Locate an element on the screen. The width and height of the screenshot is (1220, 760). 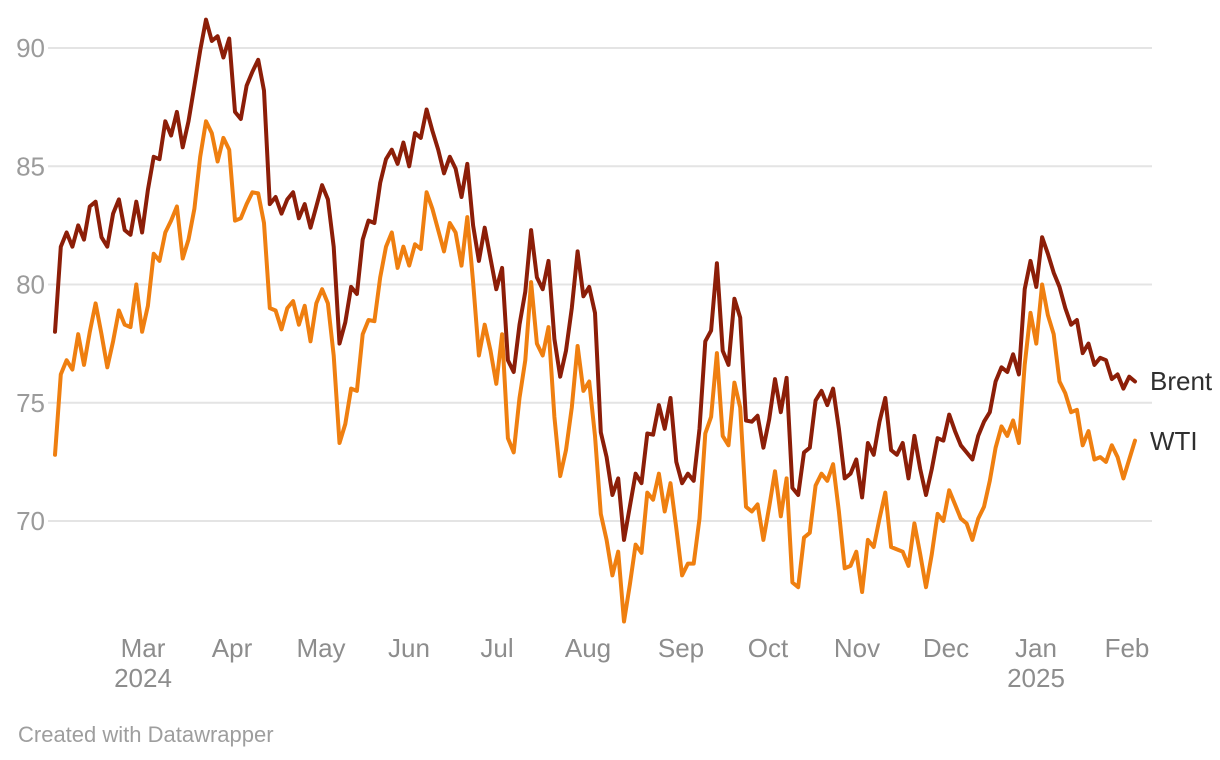
x-tick-label-may: May is located at coordinates (320, 648).